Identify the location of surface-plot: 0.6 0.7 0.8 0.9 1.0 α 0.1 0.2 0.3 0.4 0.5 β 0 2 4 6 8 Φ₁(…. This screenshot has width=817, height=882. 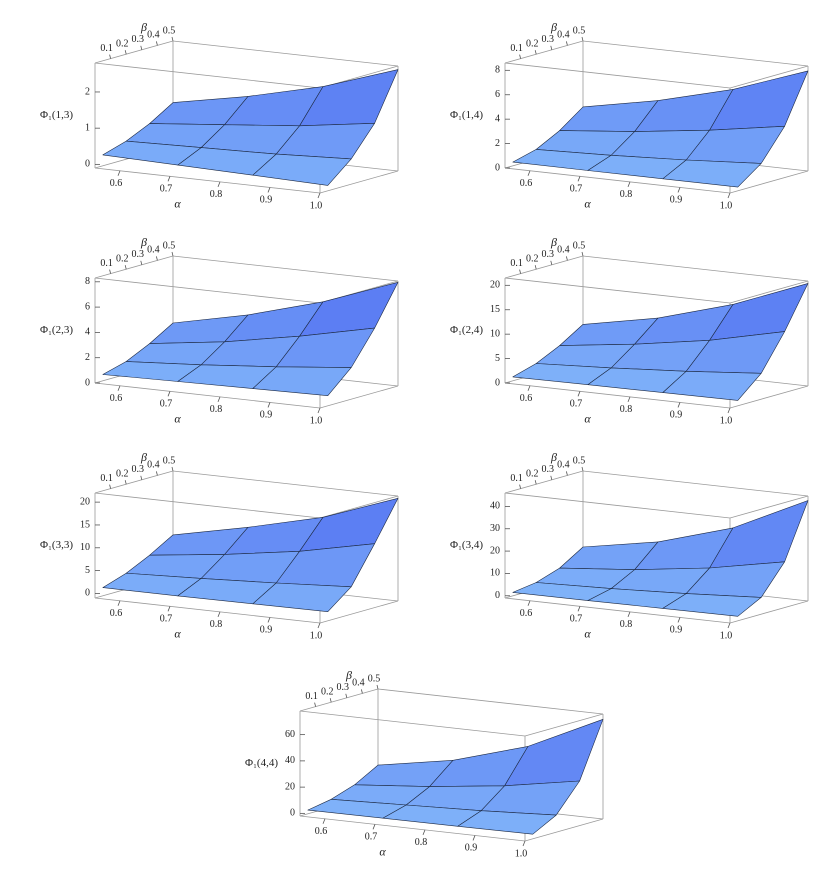
(219, 330).